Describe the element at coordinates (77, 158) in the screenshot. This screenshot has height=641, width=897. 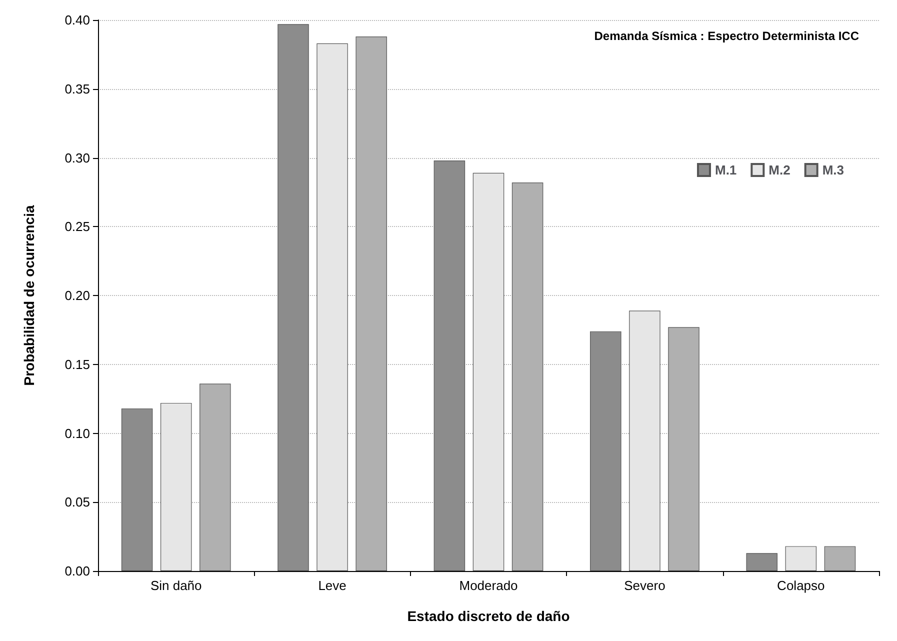
I see `y-tick-label: 0.30` at that location.